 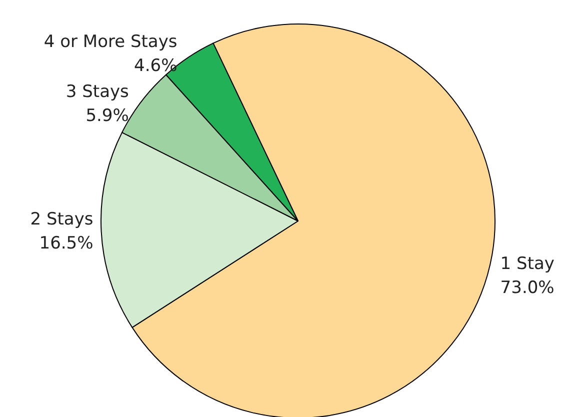 I want to click on data-label: 16.5%, so click(x=66, y=244).